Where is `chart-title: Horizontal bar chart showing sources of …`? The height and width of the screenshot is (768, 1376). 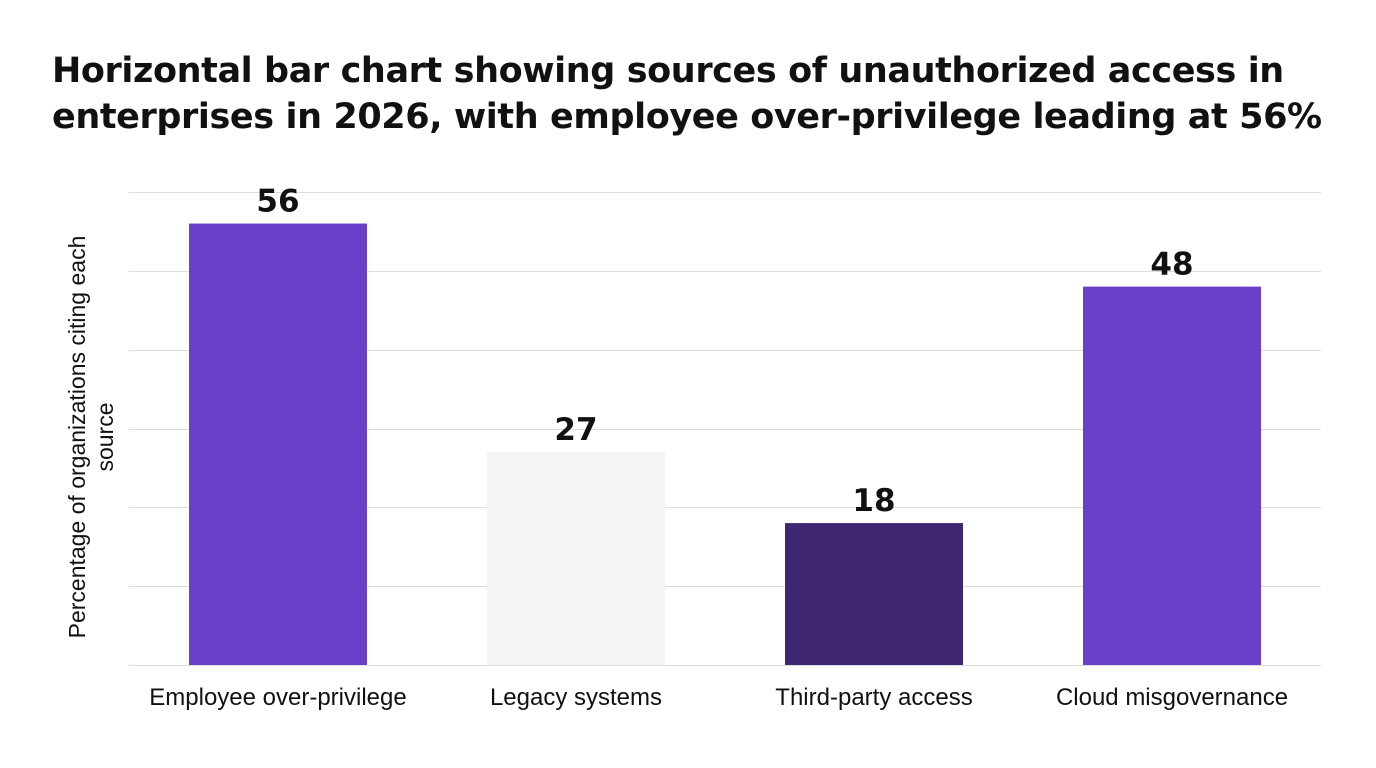
chart-title: Horizontal bar chart showing sources of … is located at coordinates (687, 94).